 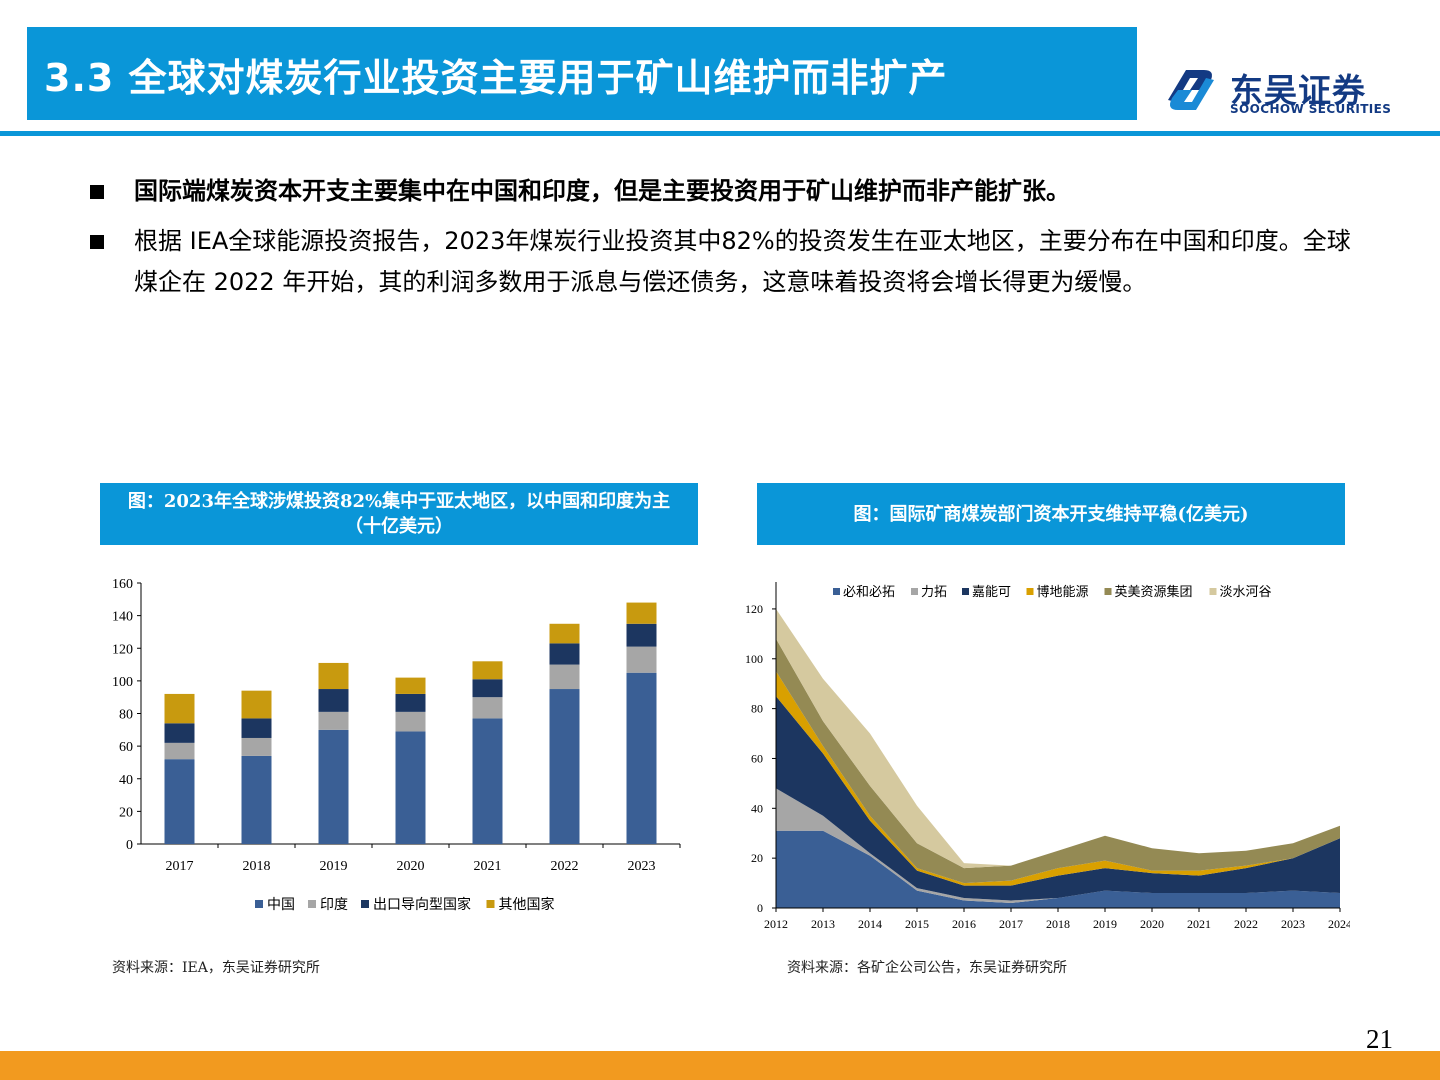 What do you see at coordinates (1191, 90) in the screenshot?
I see `soochow-logo-icon` at bounding box center [1191, 90].